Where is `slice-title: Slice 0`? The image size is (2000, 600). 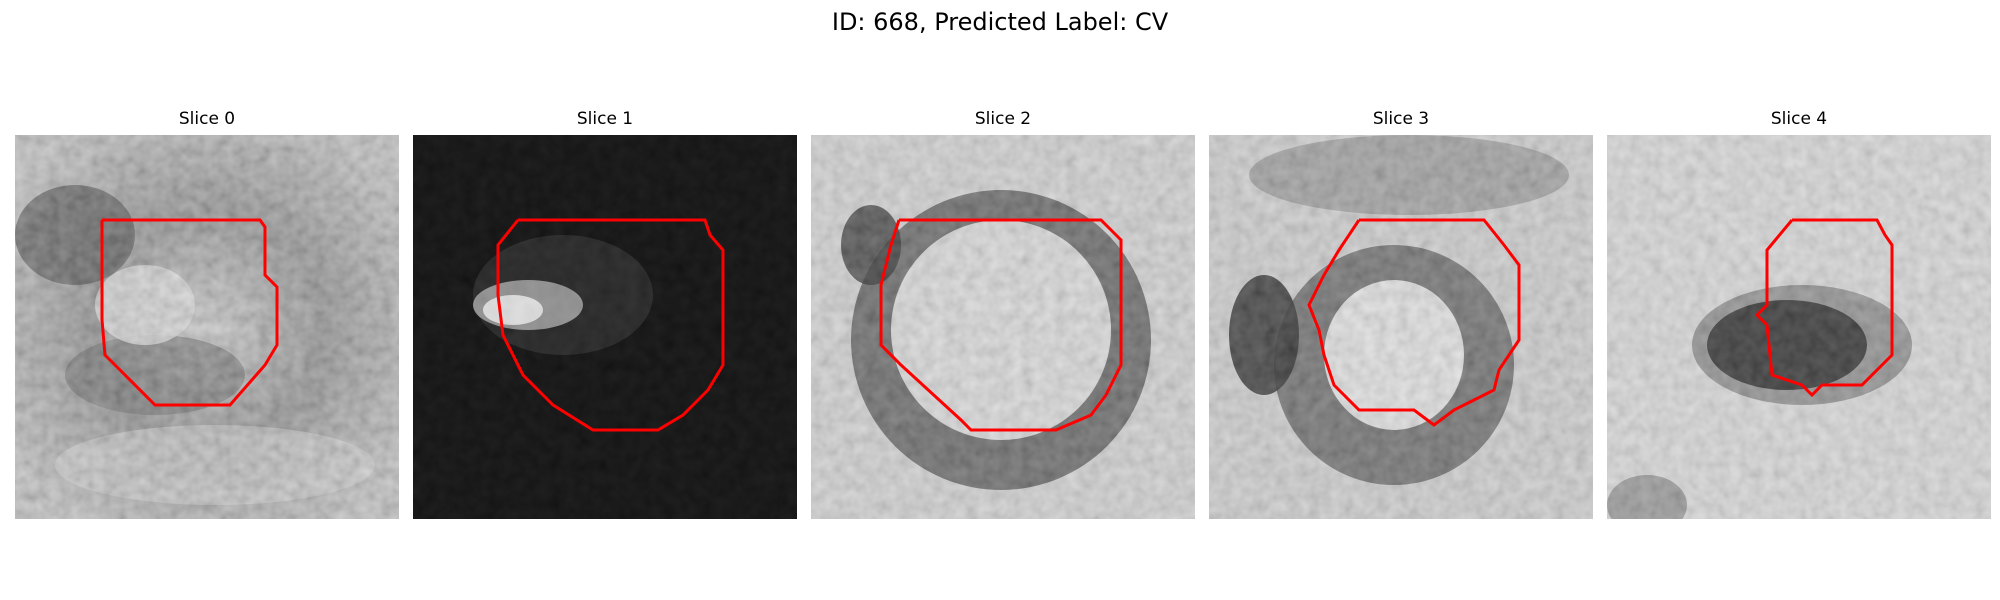 slice-title: Slice 0 is located at coordinates (207, 119).